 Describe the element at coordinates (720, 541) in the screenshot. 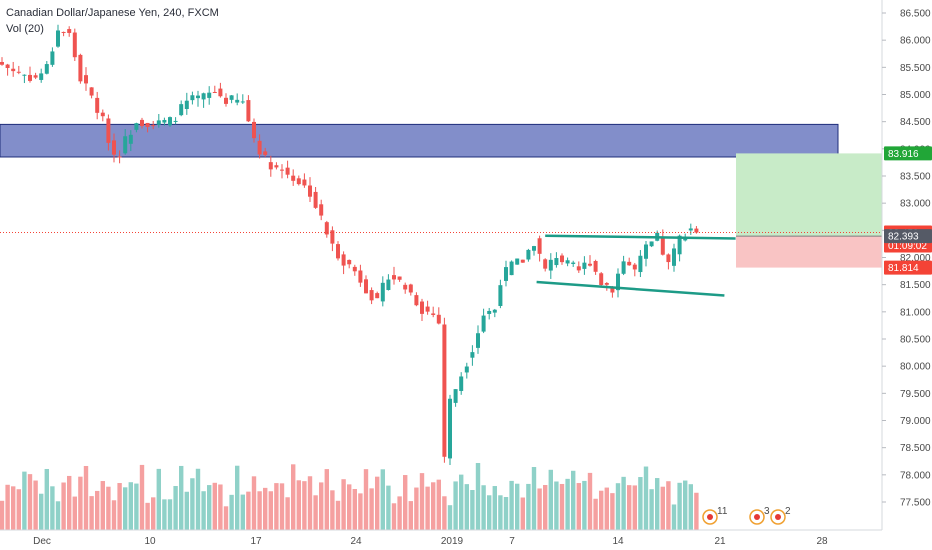

I see `time-tick-label: 21` at that location.